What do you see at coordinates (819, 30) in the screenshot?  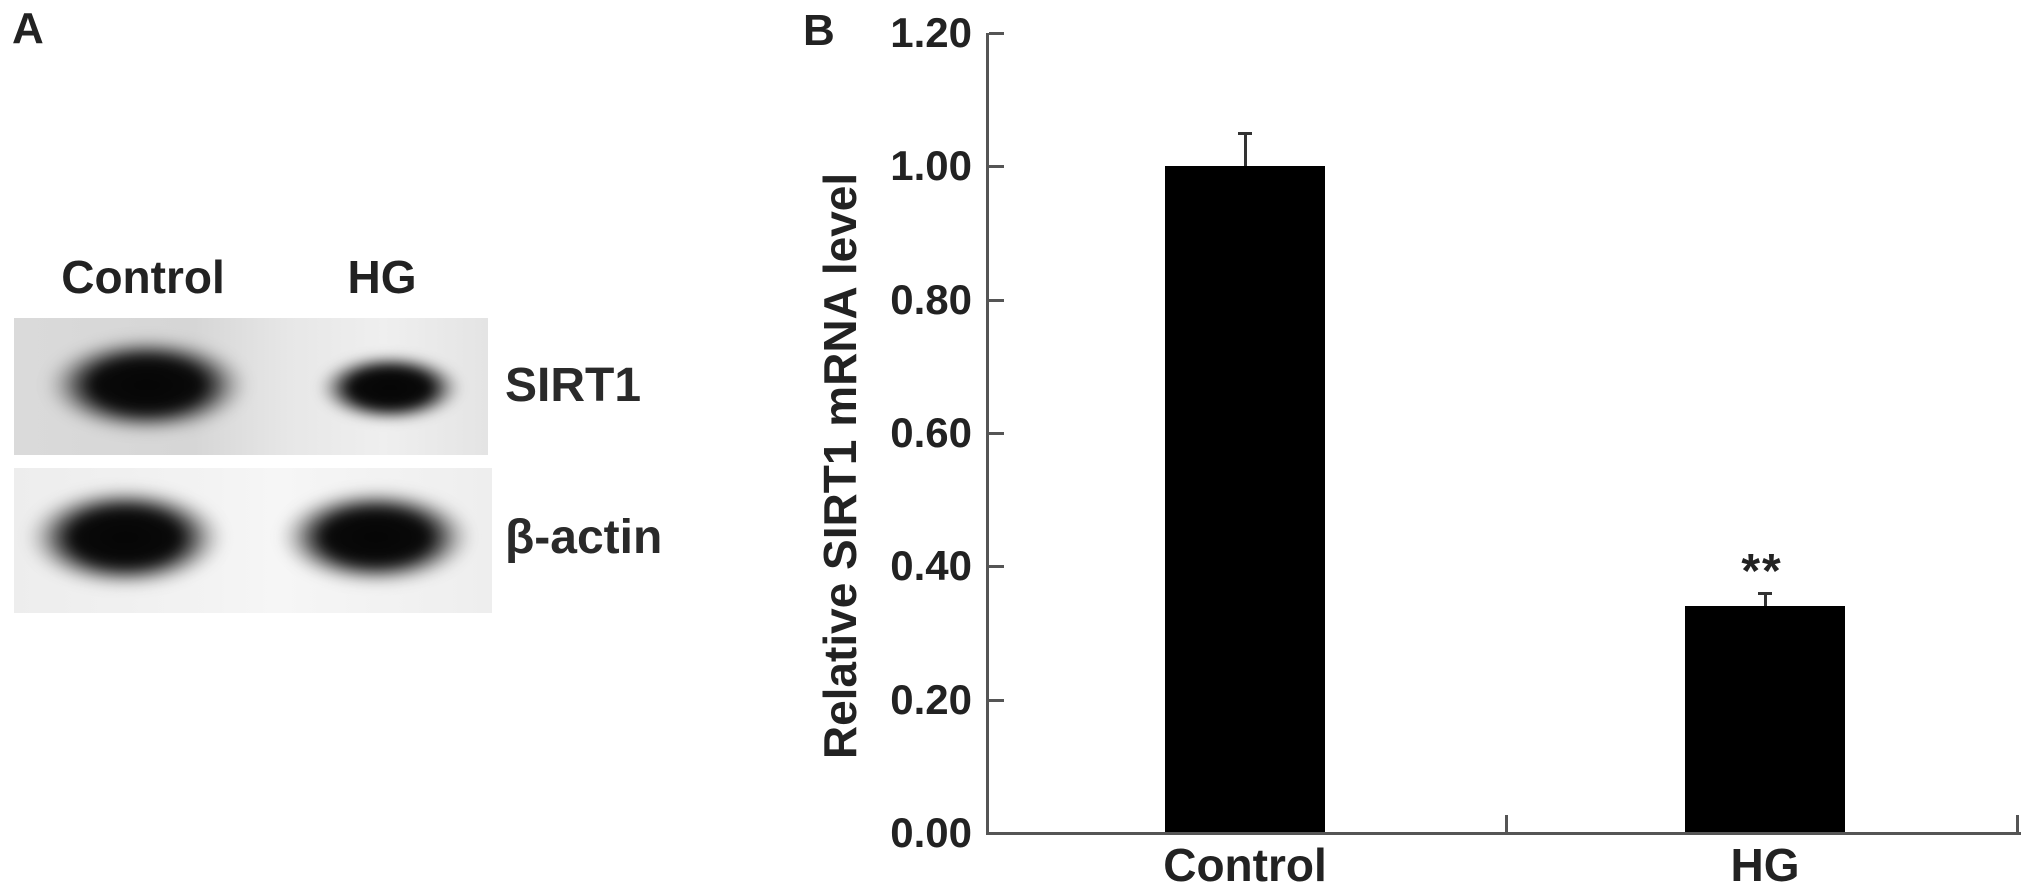 I see `panel-b-letter: B` at bounding box center [819, 30].